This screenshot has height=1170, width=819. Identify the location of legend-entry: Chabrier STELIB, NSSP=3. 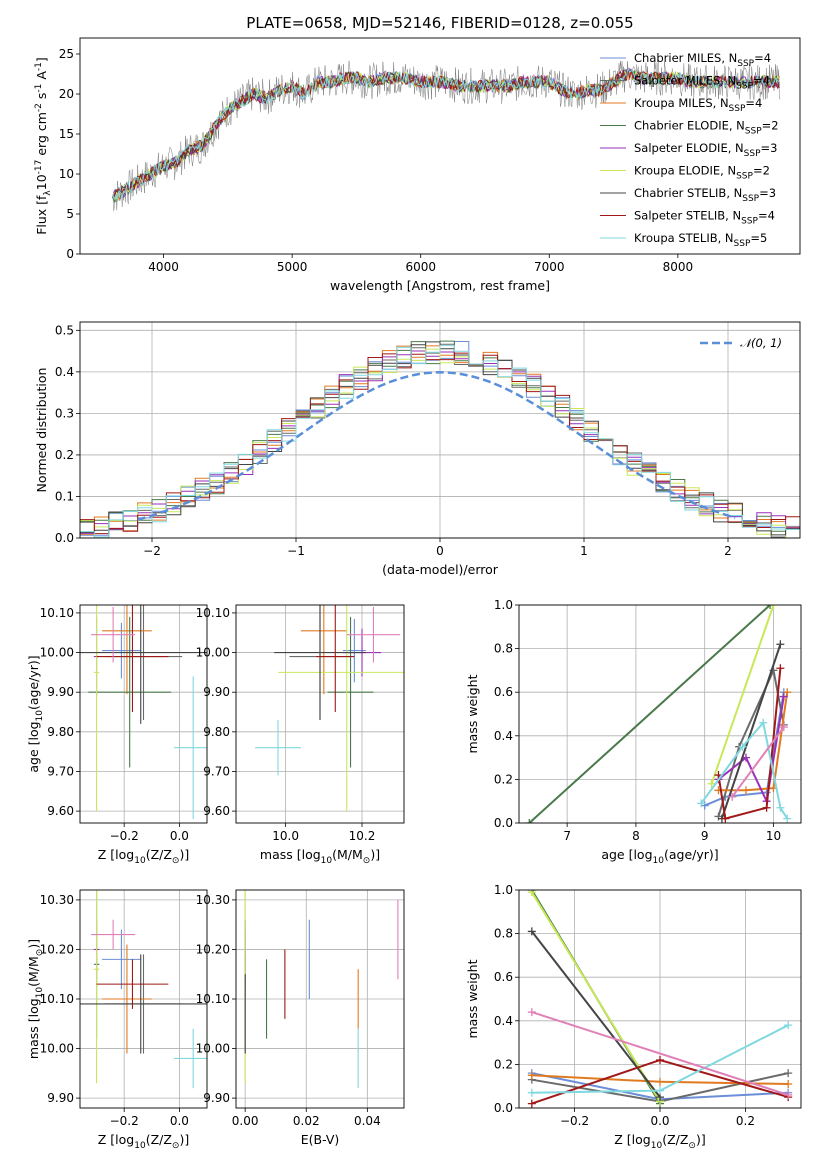
(705, 195).